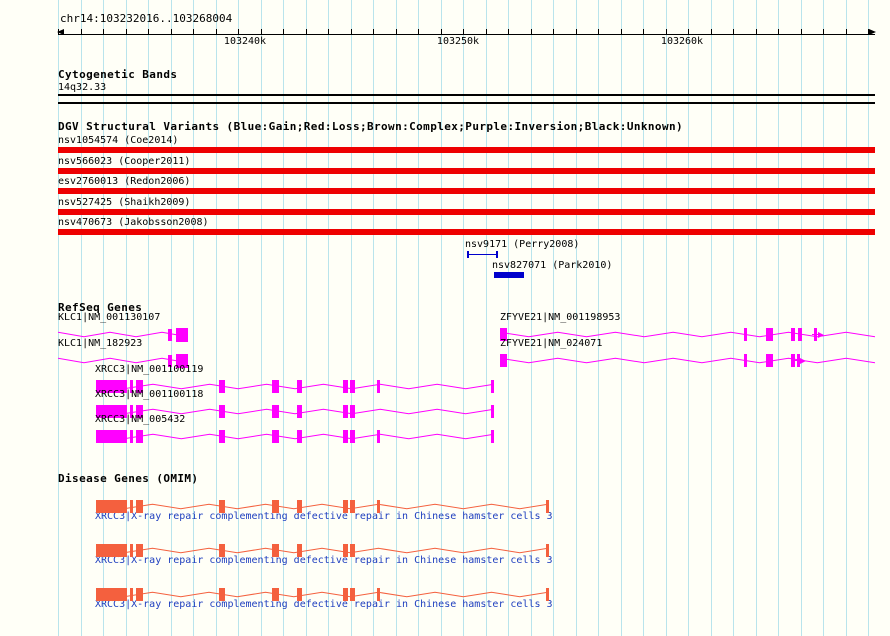 The width and height of the screenshot is (890, 636). I want to click on refseq-gene-label: KLC1|NM_182923, so click(100, 343).